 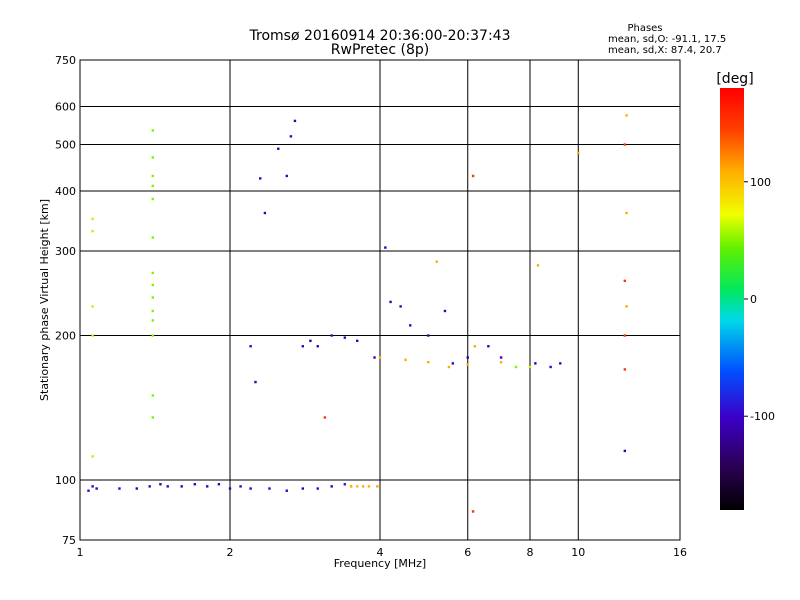 I want to click on x-tick-label: 2, so click(x=230, y=552).